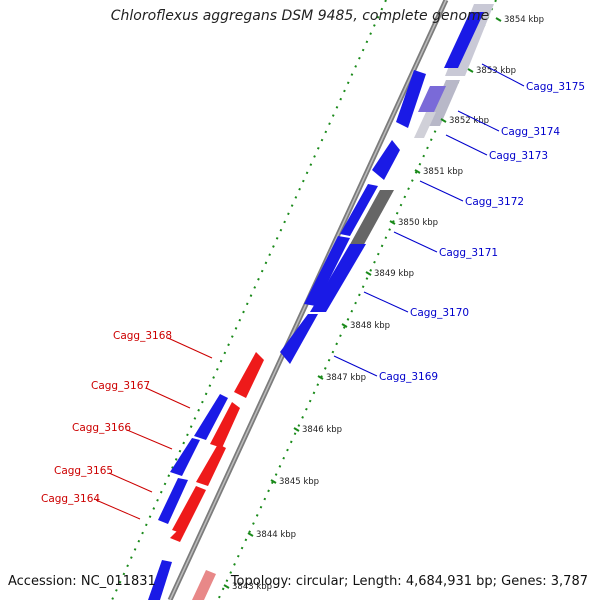  I want to click on gene-label: Cagg_3171, so click(468, 253).